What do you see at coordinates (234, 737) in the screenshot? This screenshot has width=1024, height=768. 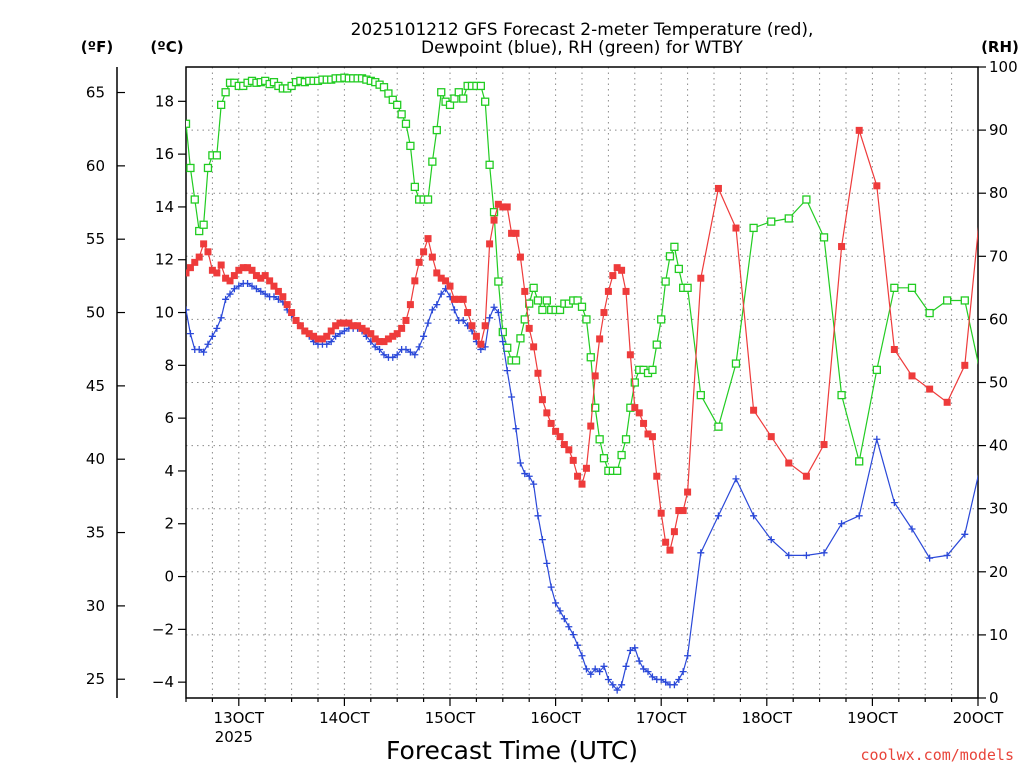 I see `x-tick-sublabel: 2025` at bounding box center [234, 737].